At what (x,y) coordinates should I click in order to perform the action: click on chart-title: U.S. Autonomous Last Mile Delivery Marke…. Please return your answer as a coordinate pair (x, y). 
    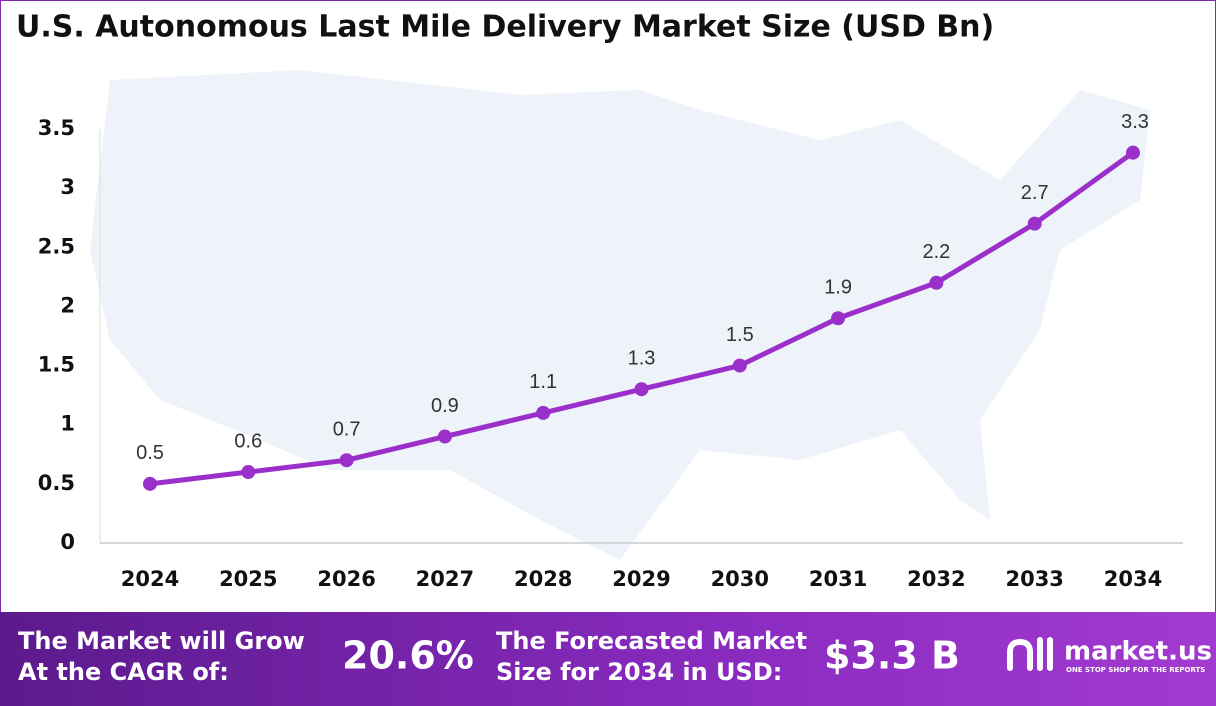
    Looking at the image, I should click on (505, 27).